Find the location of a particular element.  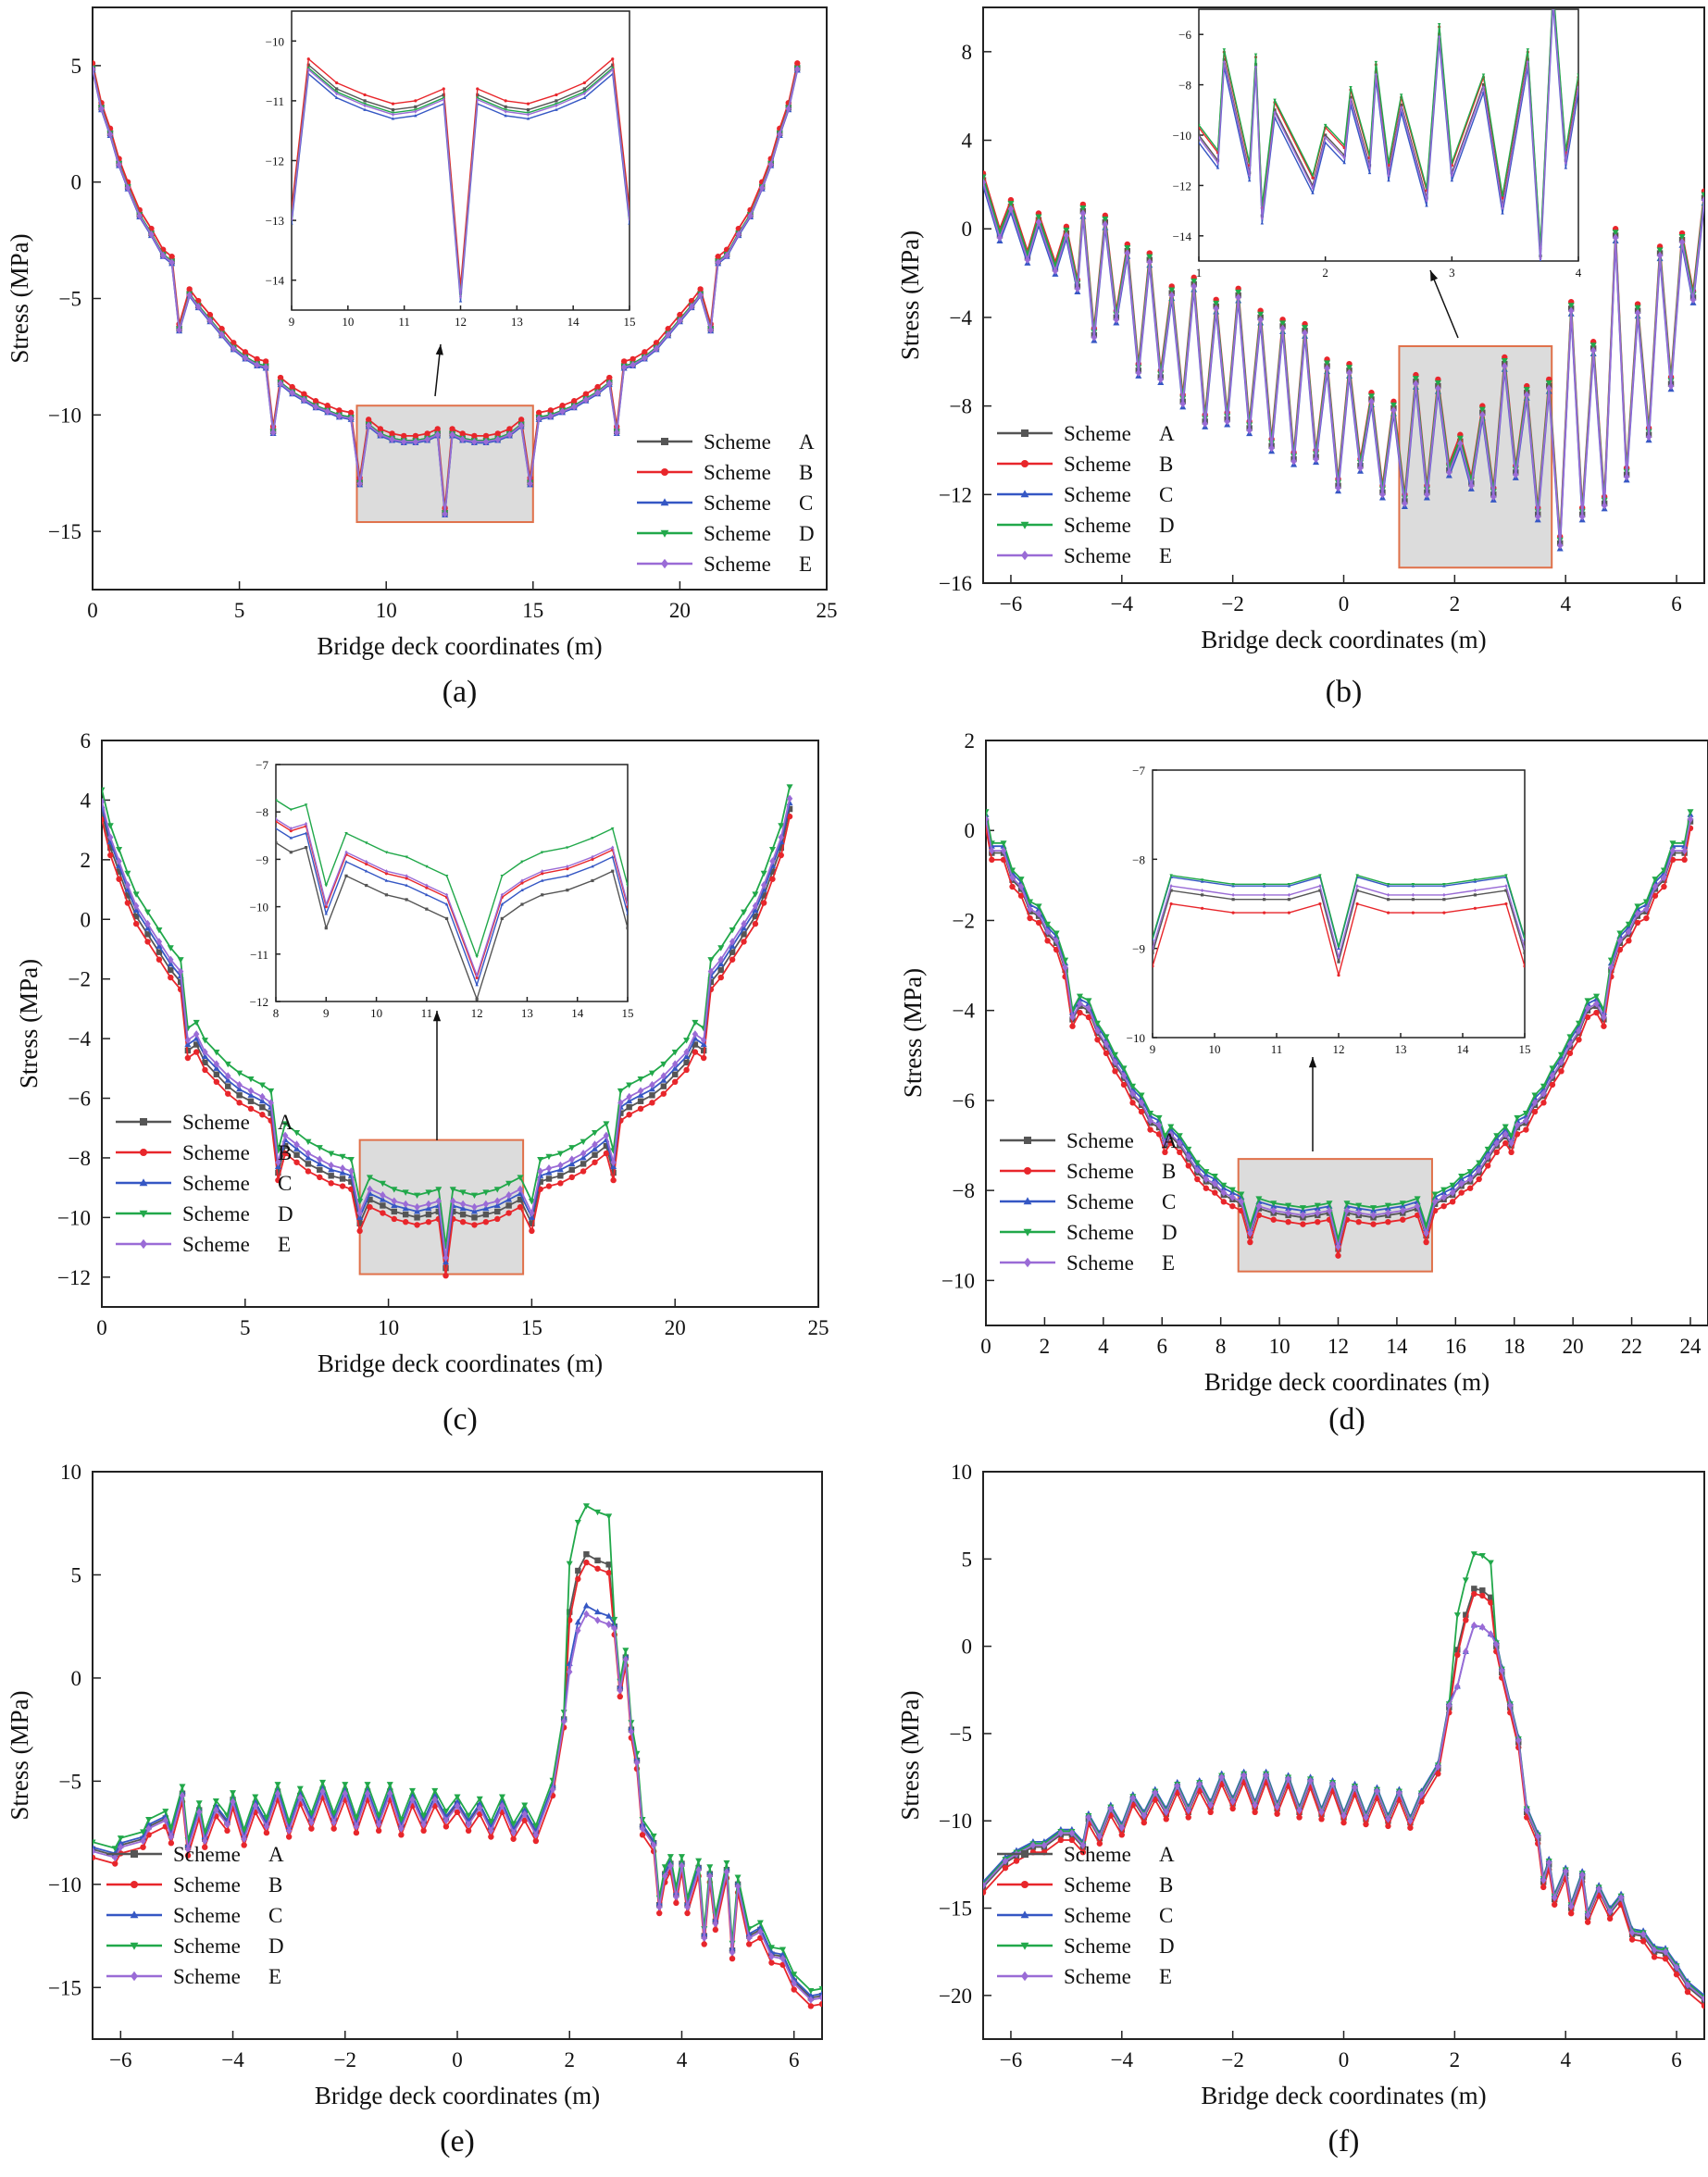

inset-background is located at coordinates (452, 883).